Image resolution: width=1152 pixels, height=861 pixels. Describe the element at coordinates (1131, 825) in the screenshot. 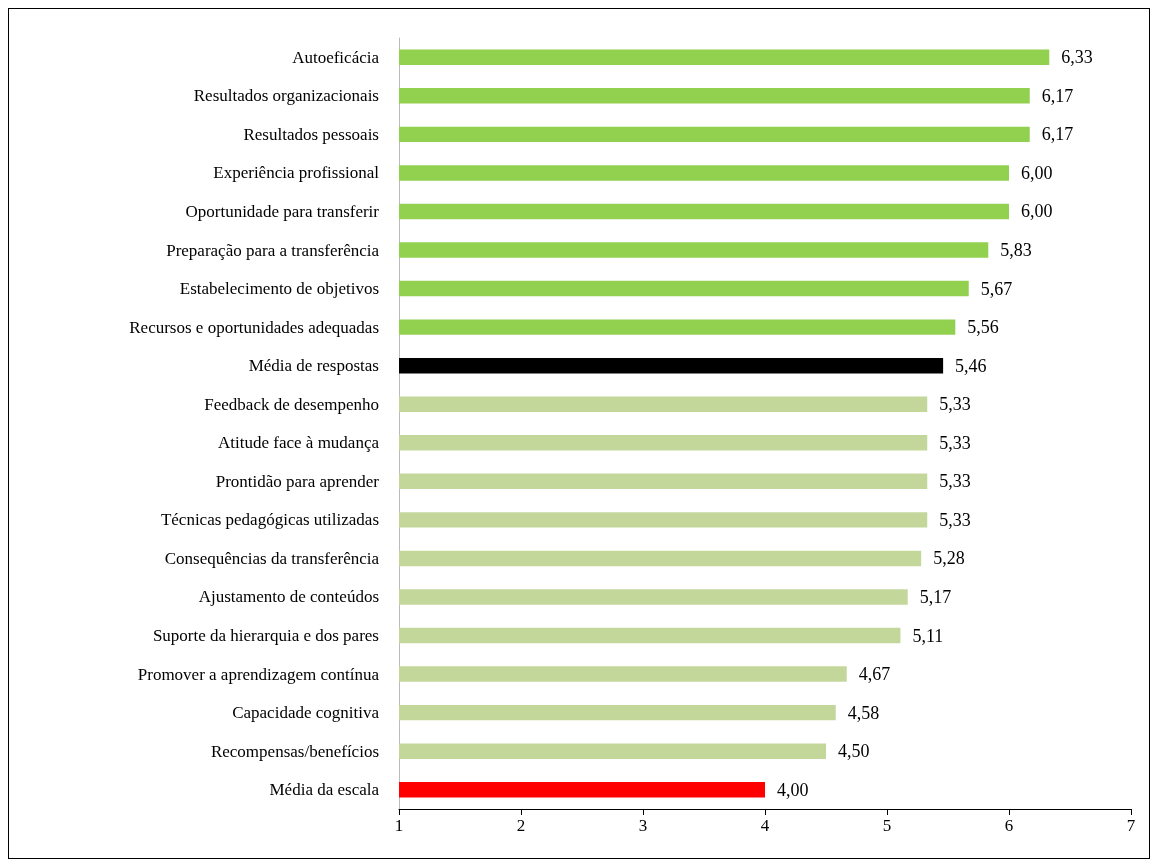

I see `x-tick-label: 7` at that location.